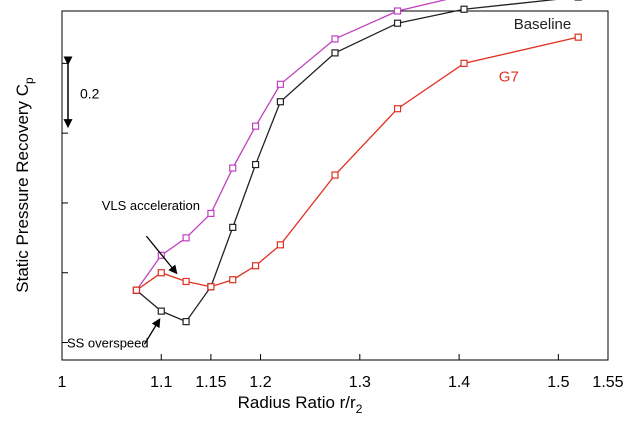 This screenshot has height=421, width=634. What do you see at coordinates (558, 382) in the screenshot?
I see `x-tick-label: 1.5` at bounding box center [558, 382].